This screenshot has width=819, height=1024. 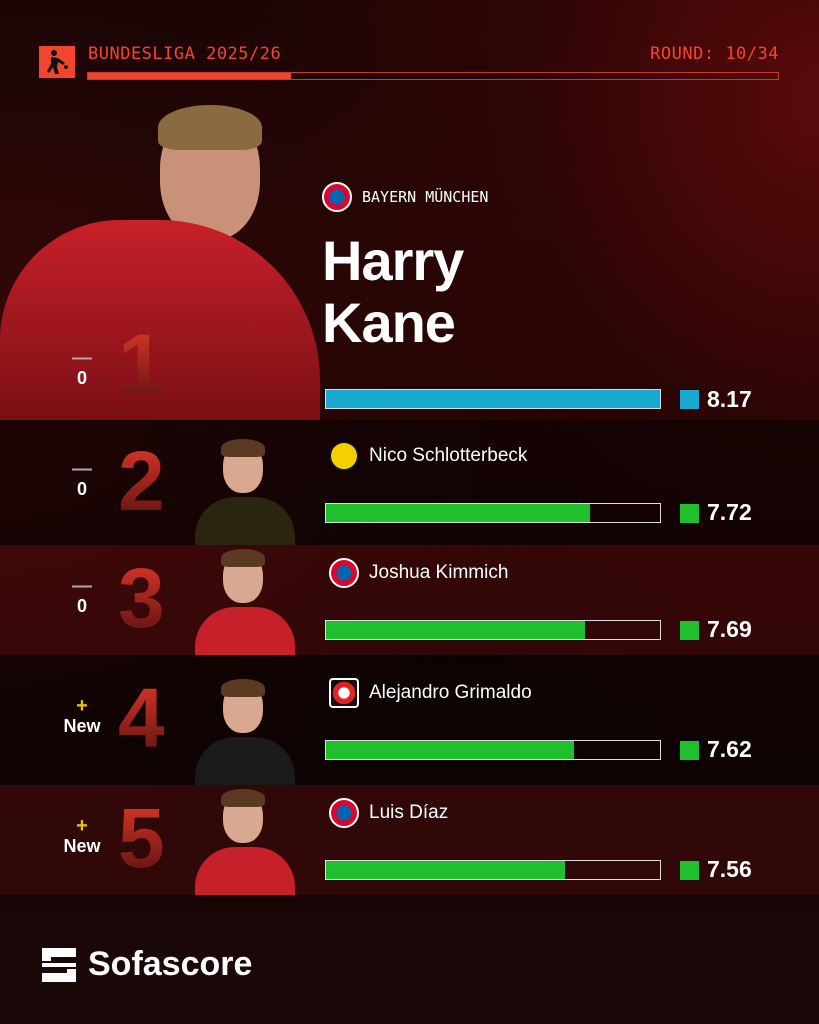 I want to click on rating-value-3: 7.69, so click(x=729, y=629).